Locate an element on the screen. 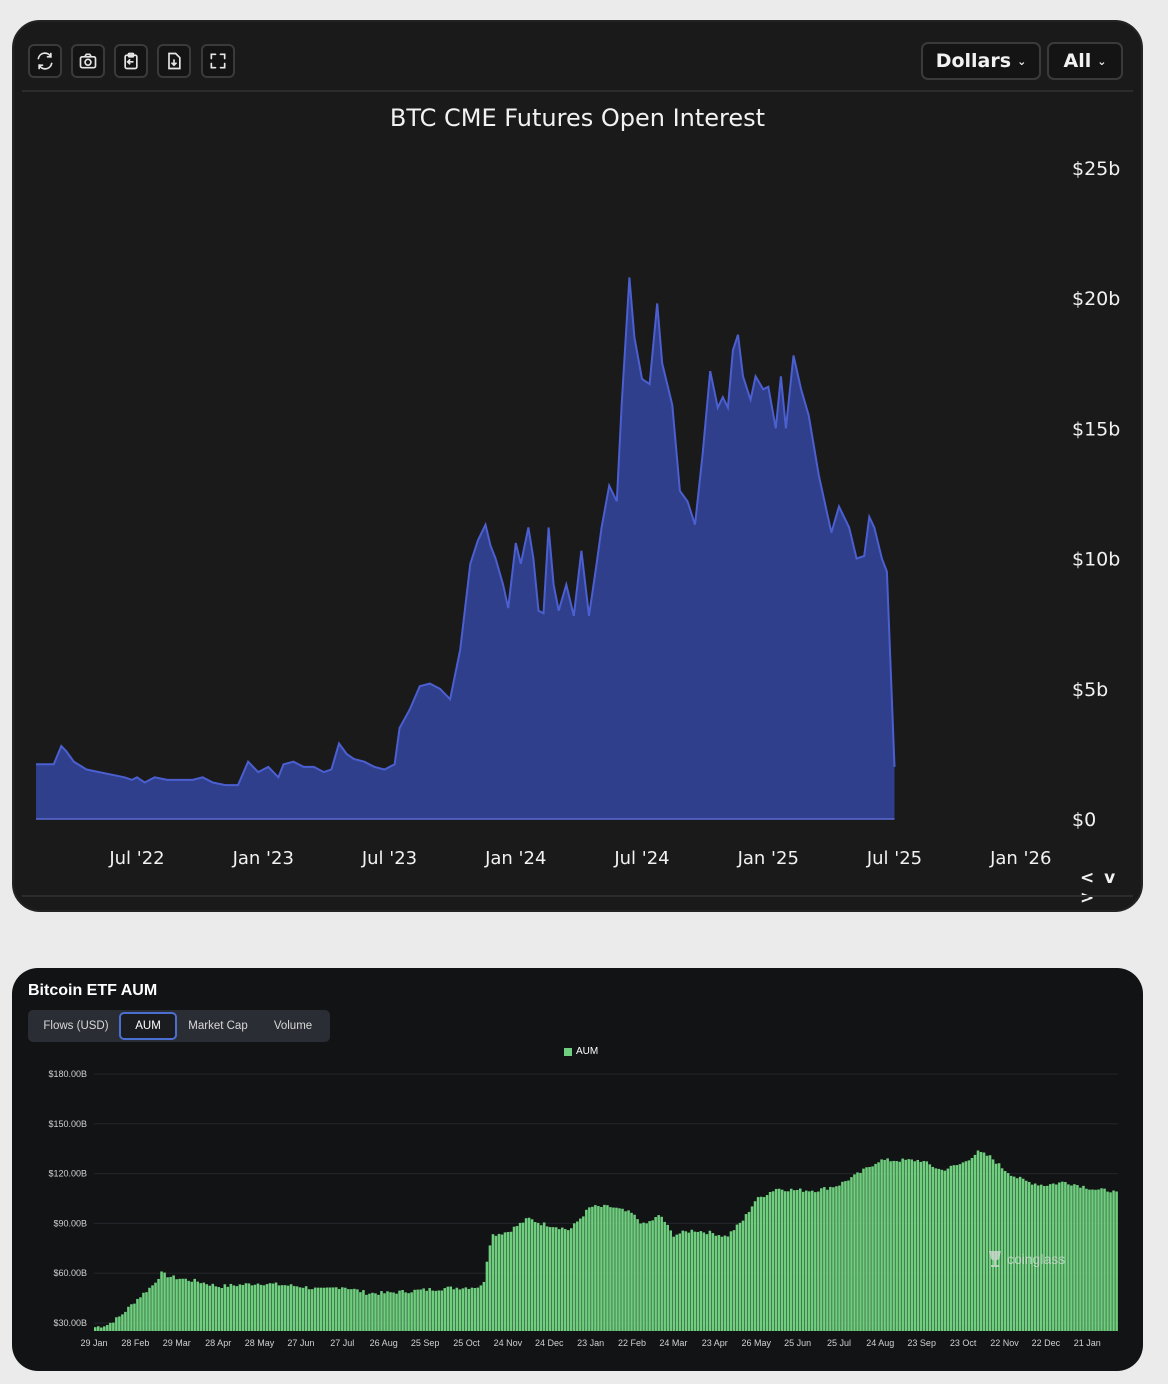 Image resolution: width=1168 pixels, height=1384 pixels. y-tick-label: $25b is located at coordinates (1096, 169).